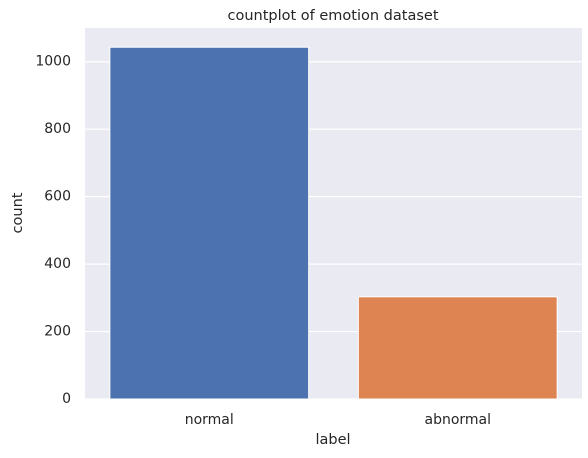 This screenshot has height=458, width=588. I want to click on x-tick-label: abnormal, so click(457, 420).